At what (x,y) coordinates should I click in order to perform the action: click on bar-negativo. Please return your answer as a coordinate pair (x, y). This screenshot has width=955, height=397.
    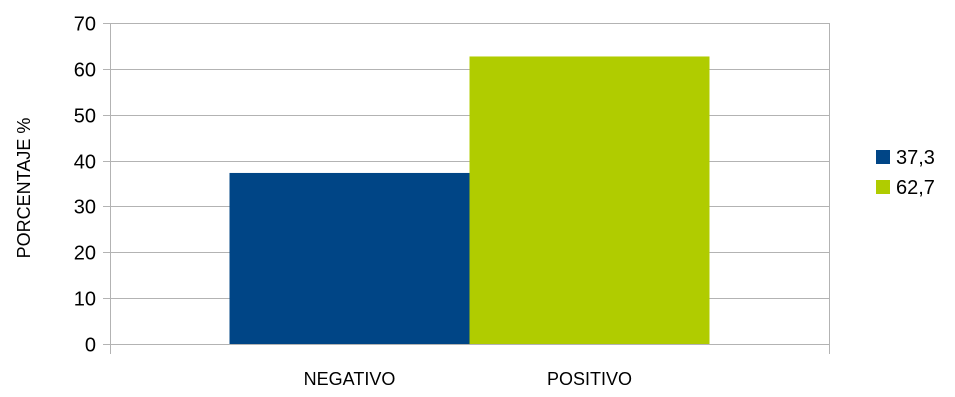
    Looking at the image, I should click on (349, 258).